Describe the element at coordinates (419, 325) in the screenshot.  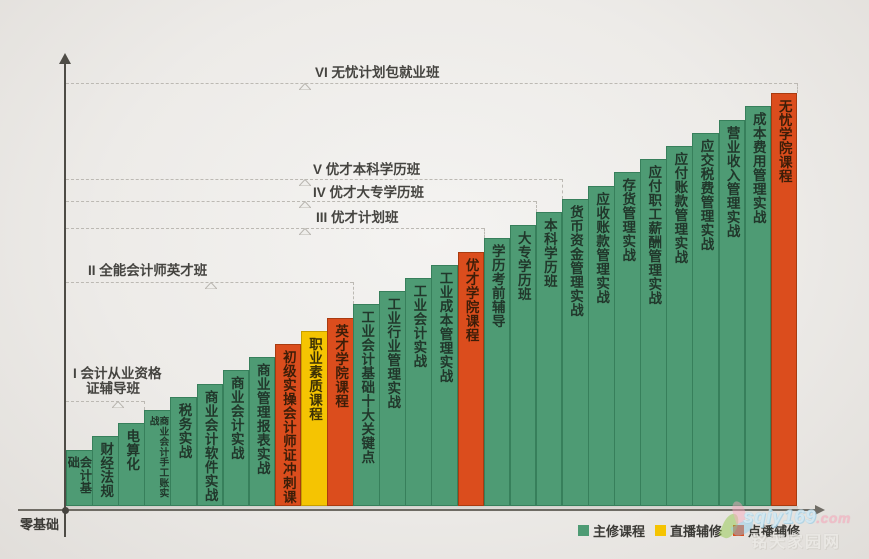
I see `course-bar-label: 工业会计实战` at that location.